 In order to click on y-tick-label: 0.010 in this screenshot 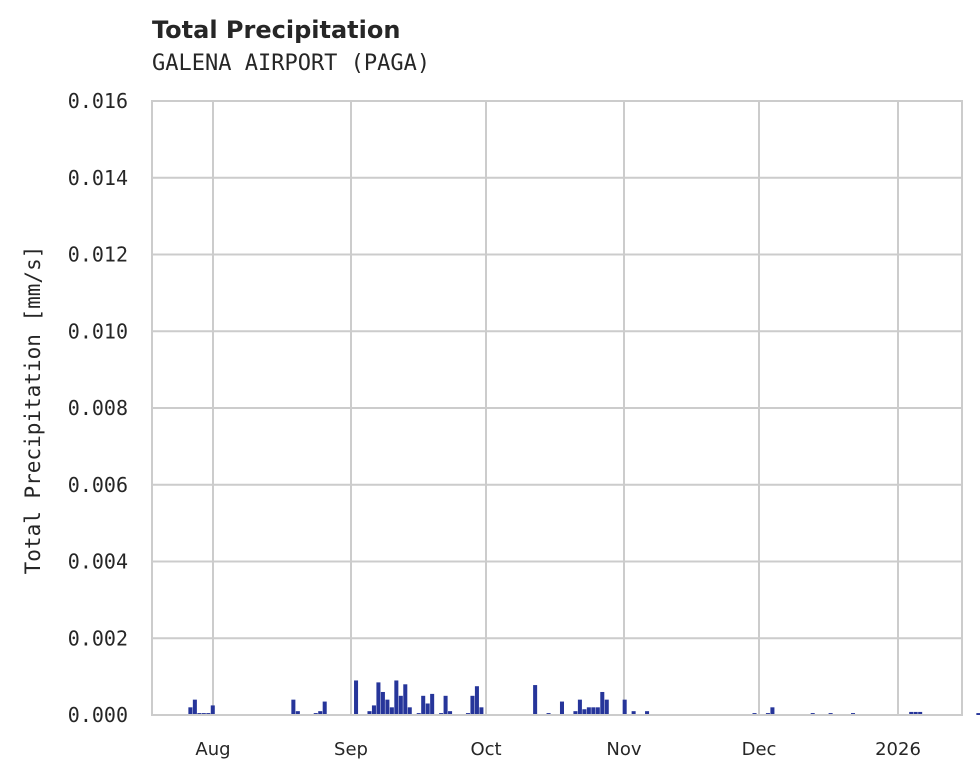, I will do `click(98, 331)`.